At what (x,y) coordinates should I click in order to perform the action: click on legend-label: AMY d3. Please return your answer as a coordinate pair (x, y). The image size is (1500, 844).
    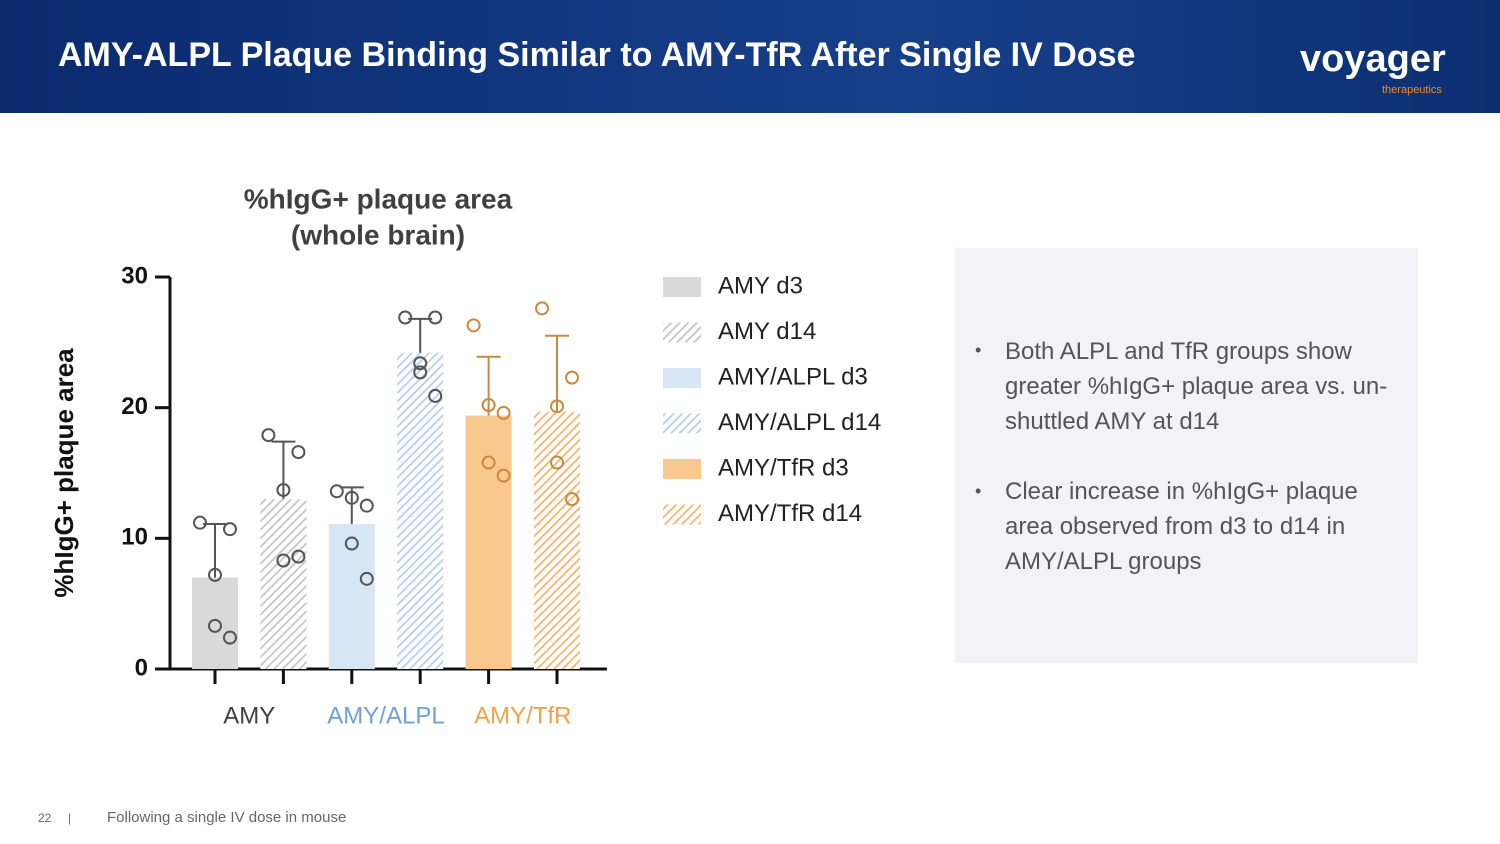
    Looking at the image, I should click on (760, 285).